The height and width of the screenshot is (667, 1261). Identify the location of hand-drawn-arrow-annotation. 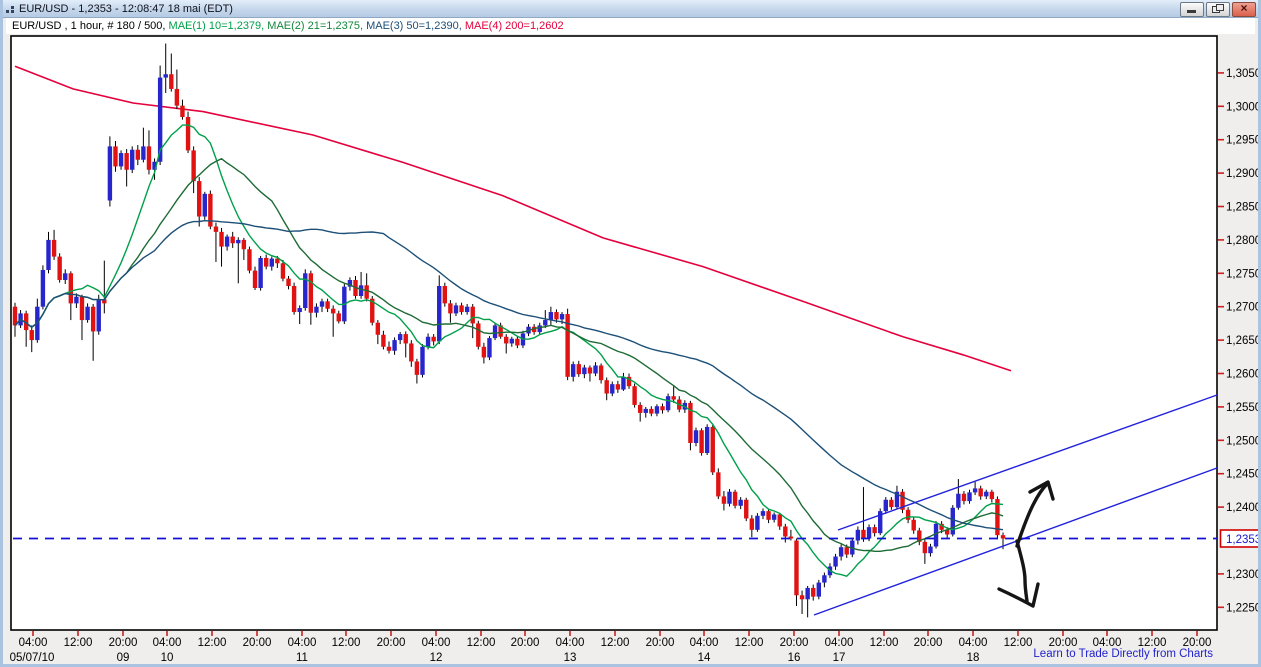
(1026, 544).